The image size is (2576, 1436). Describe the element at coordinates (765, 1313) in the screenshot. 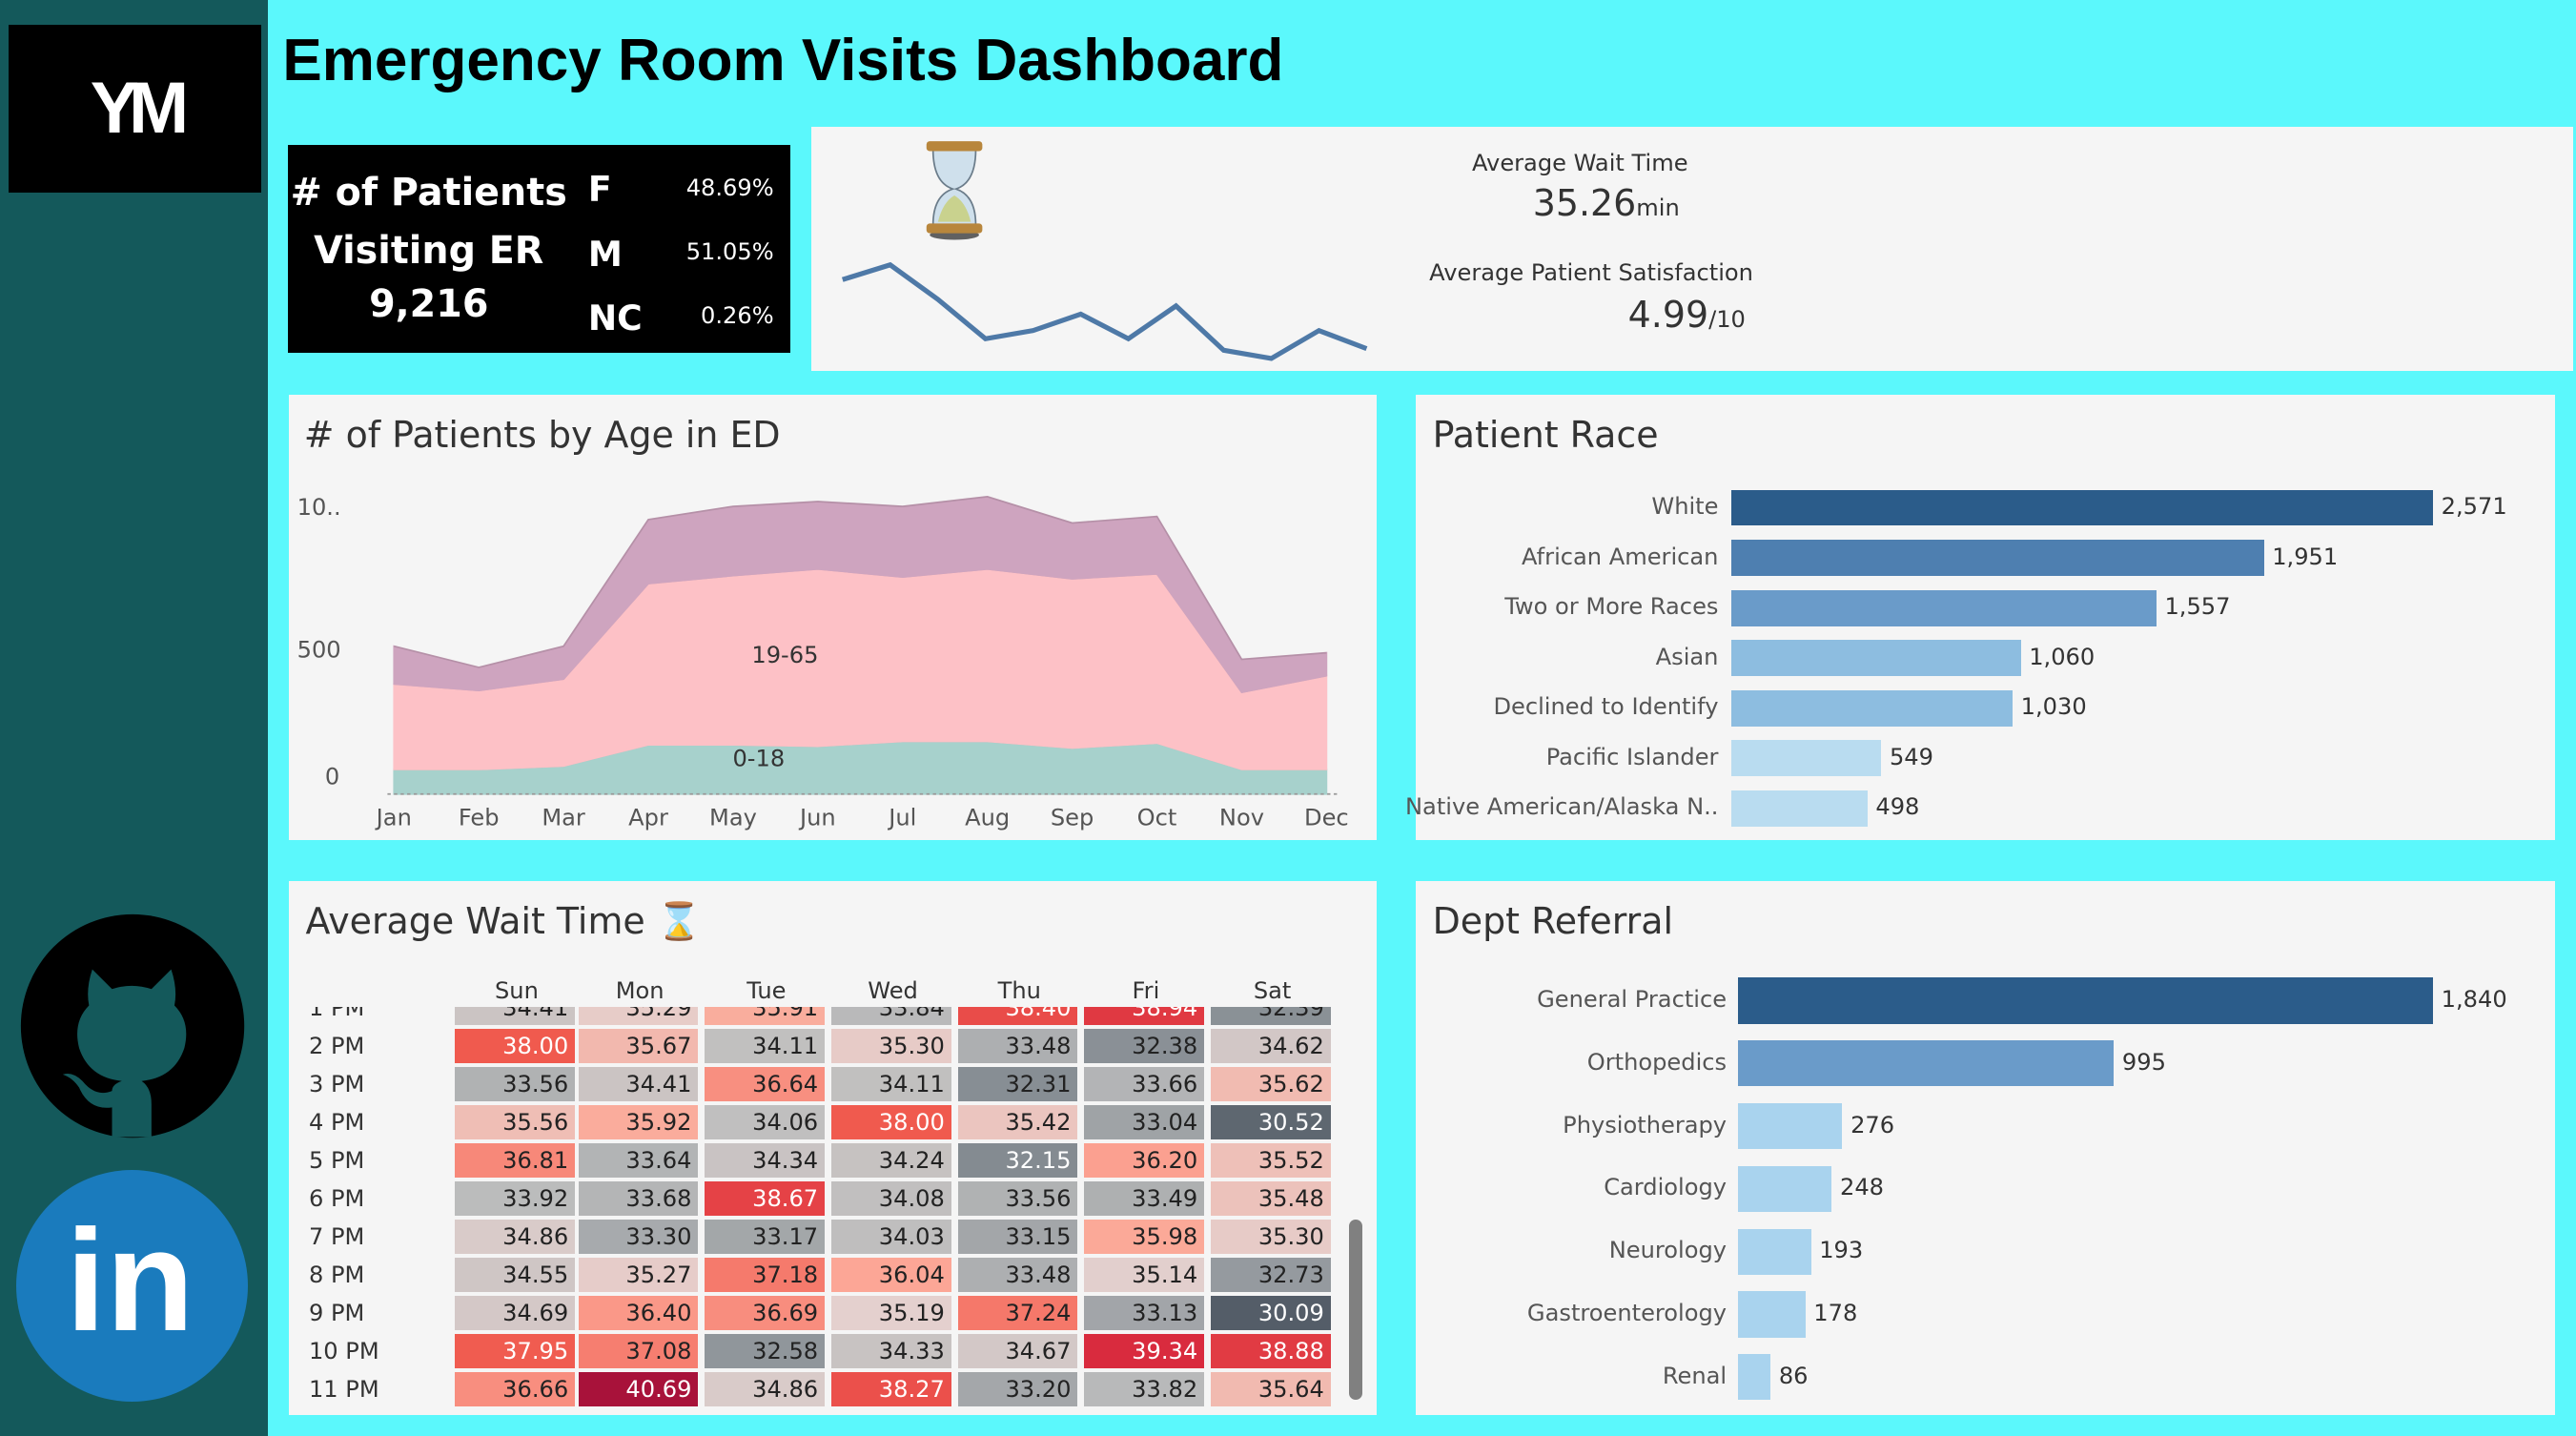

I see `heatmap-cell: 36.69` at that location.